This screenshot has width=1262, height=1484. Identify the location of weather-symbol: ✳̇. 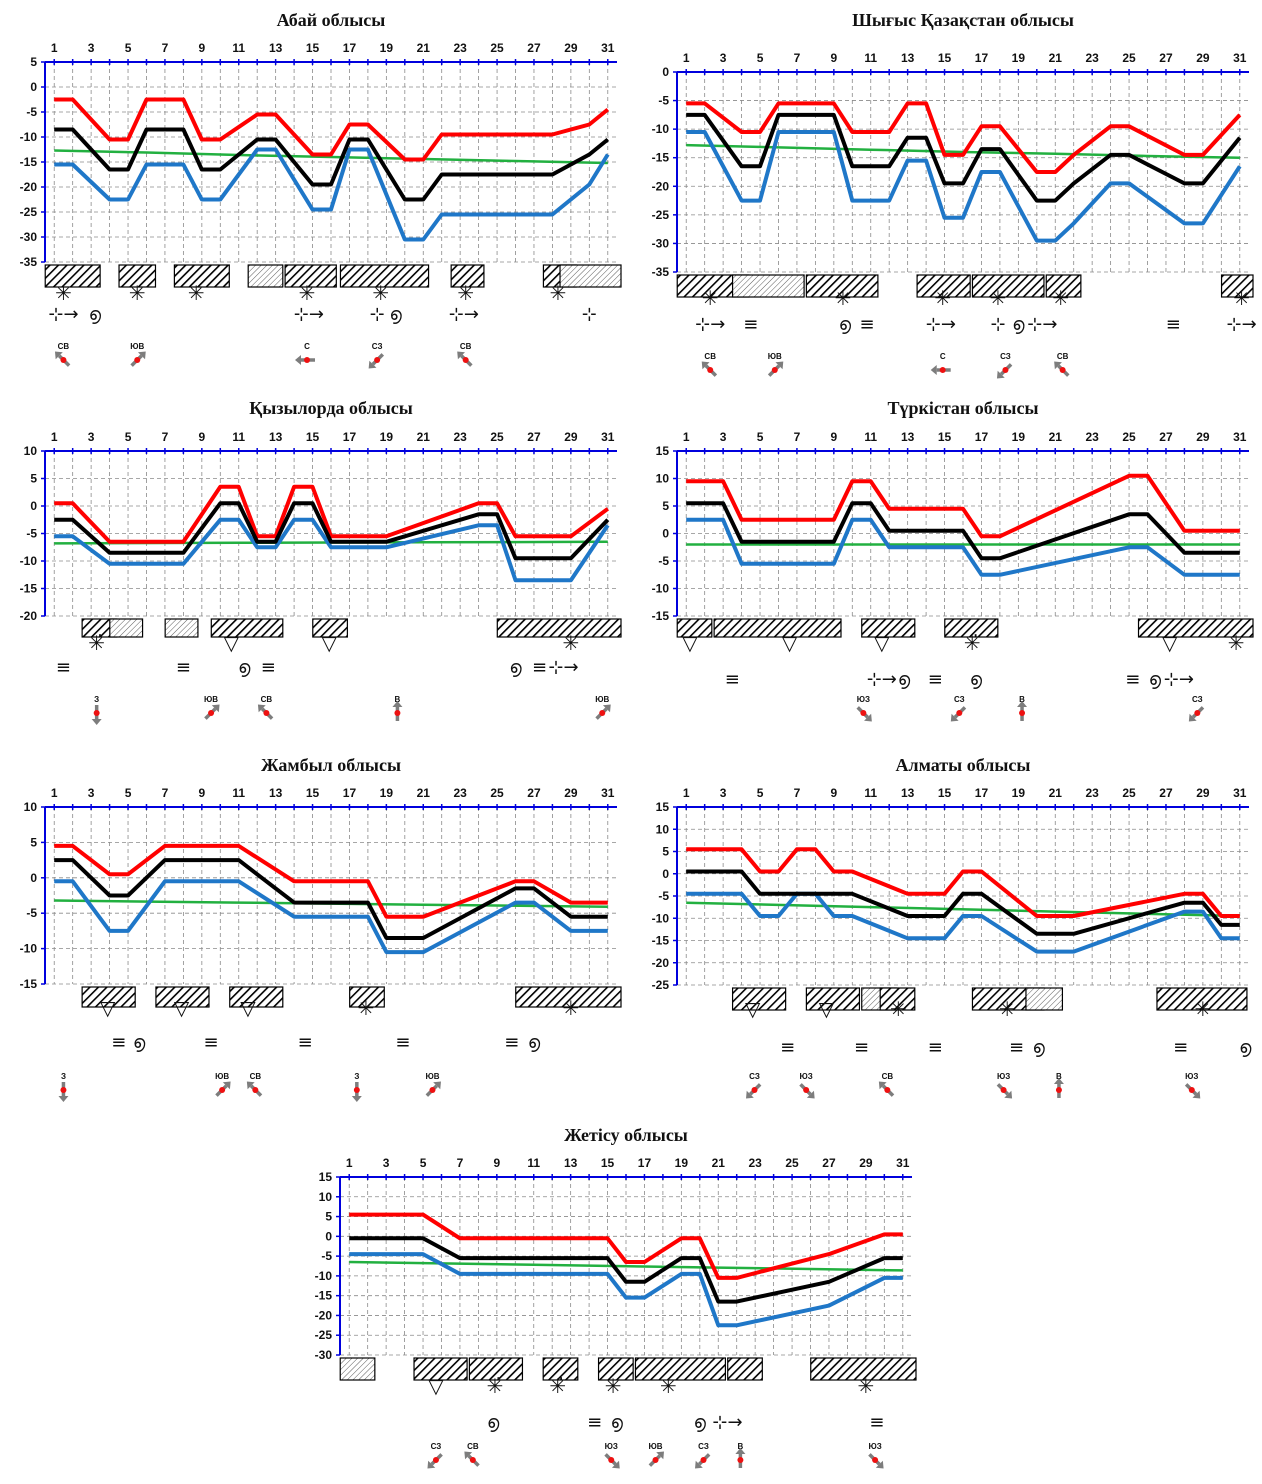
(972, 643).